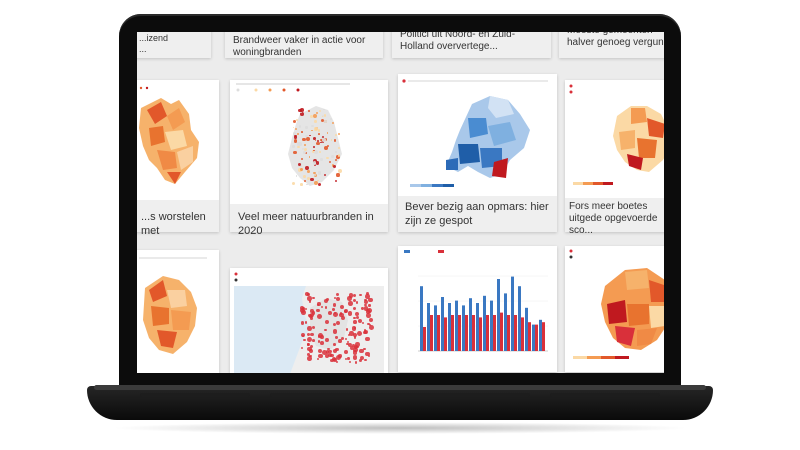 This screenshot has height=450, width=800. Describe the element at coordinates (482, 313) in the screenshot. I see `bar-series` at that location.